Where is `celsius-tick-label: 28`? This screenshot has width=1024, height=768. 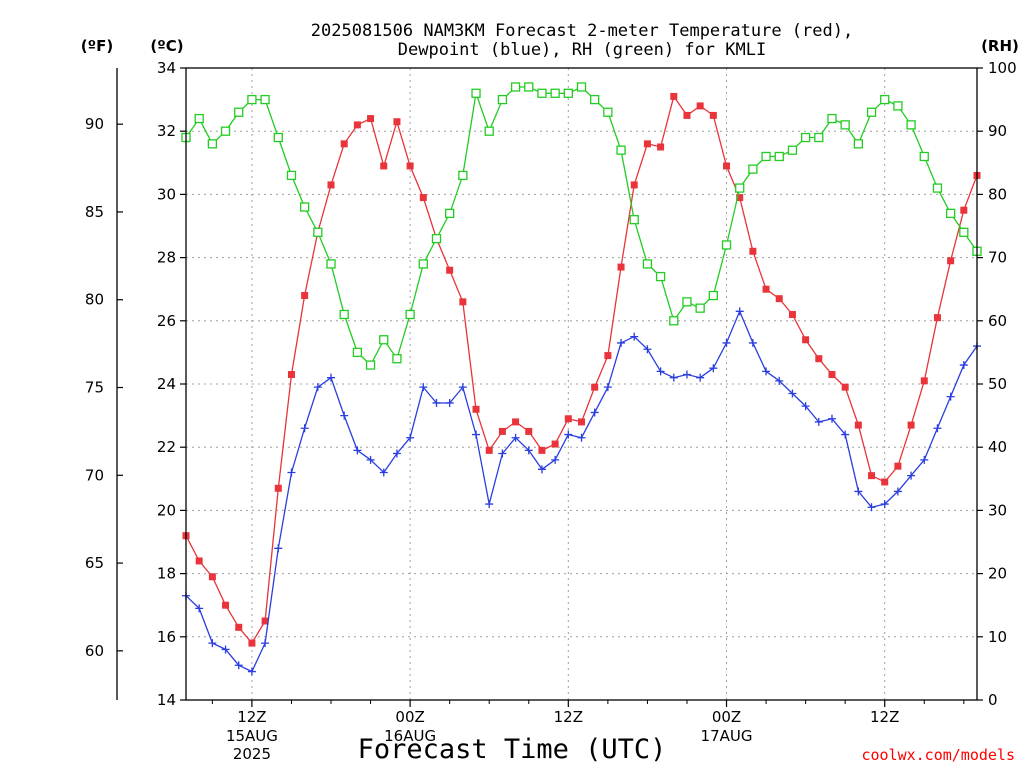 celsius-tick-label: 28 is located at coordinates (166, 258).